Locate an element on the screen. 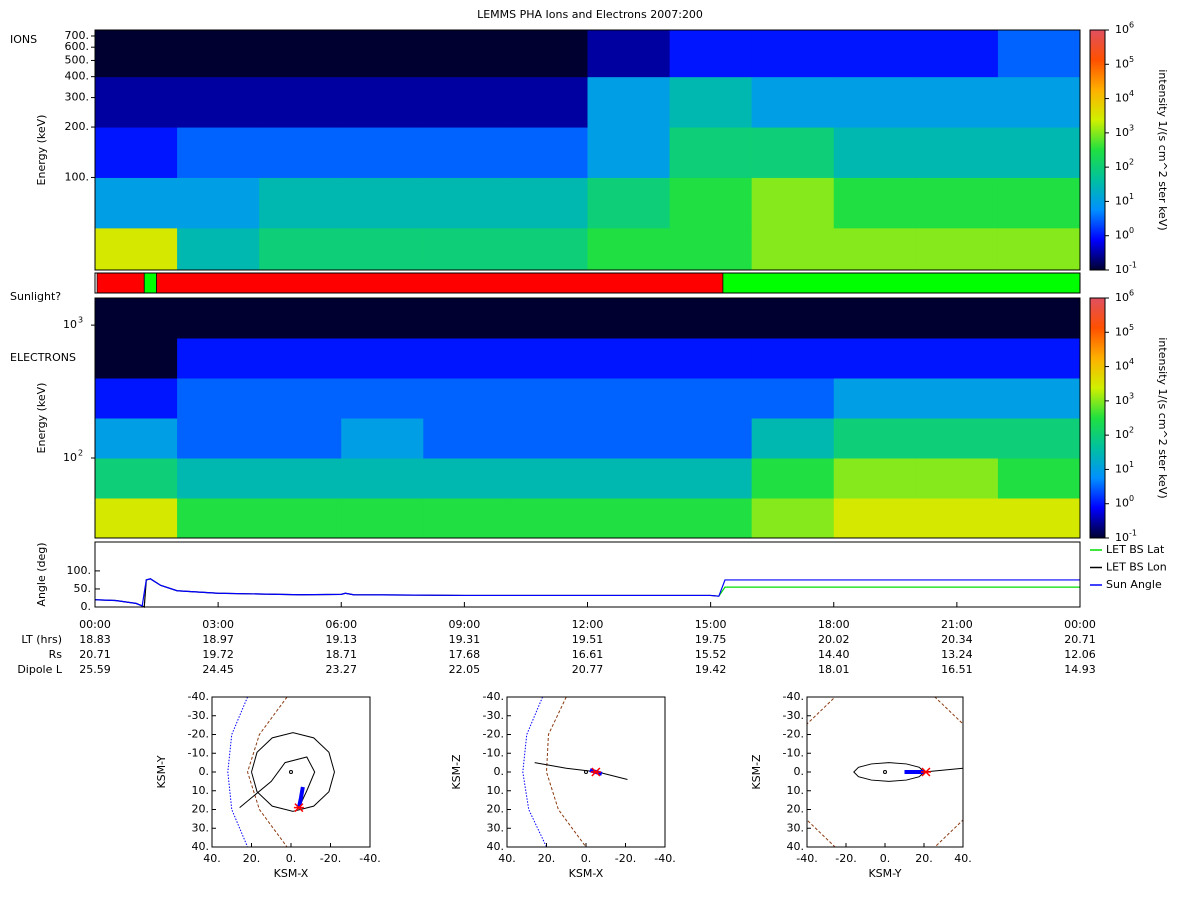 The width and height of the screenshot is (1200, 900). tick-label: 40. is located at coordinates (963, 858).